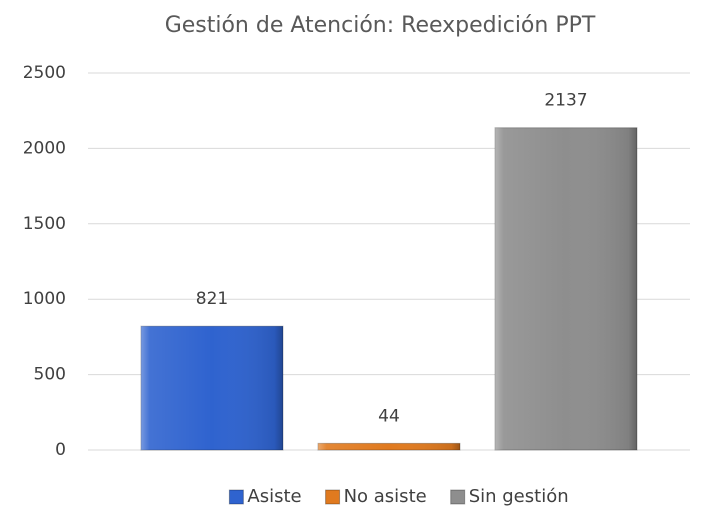 The image size is (715, 516). I want to click on y-tick-label: 1500, so click(44, 224).